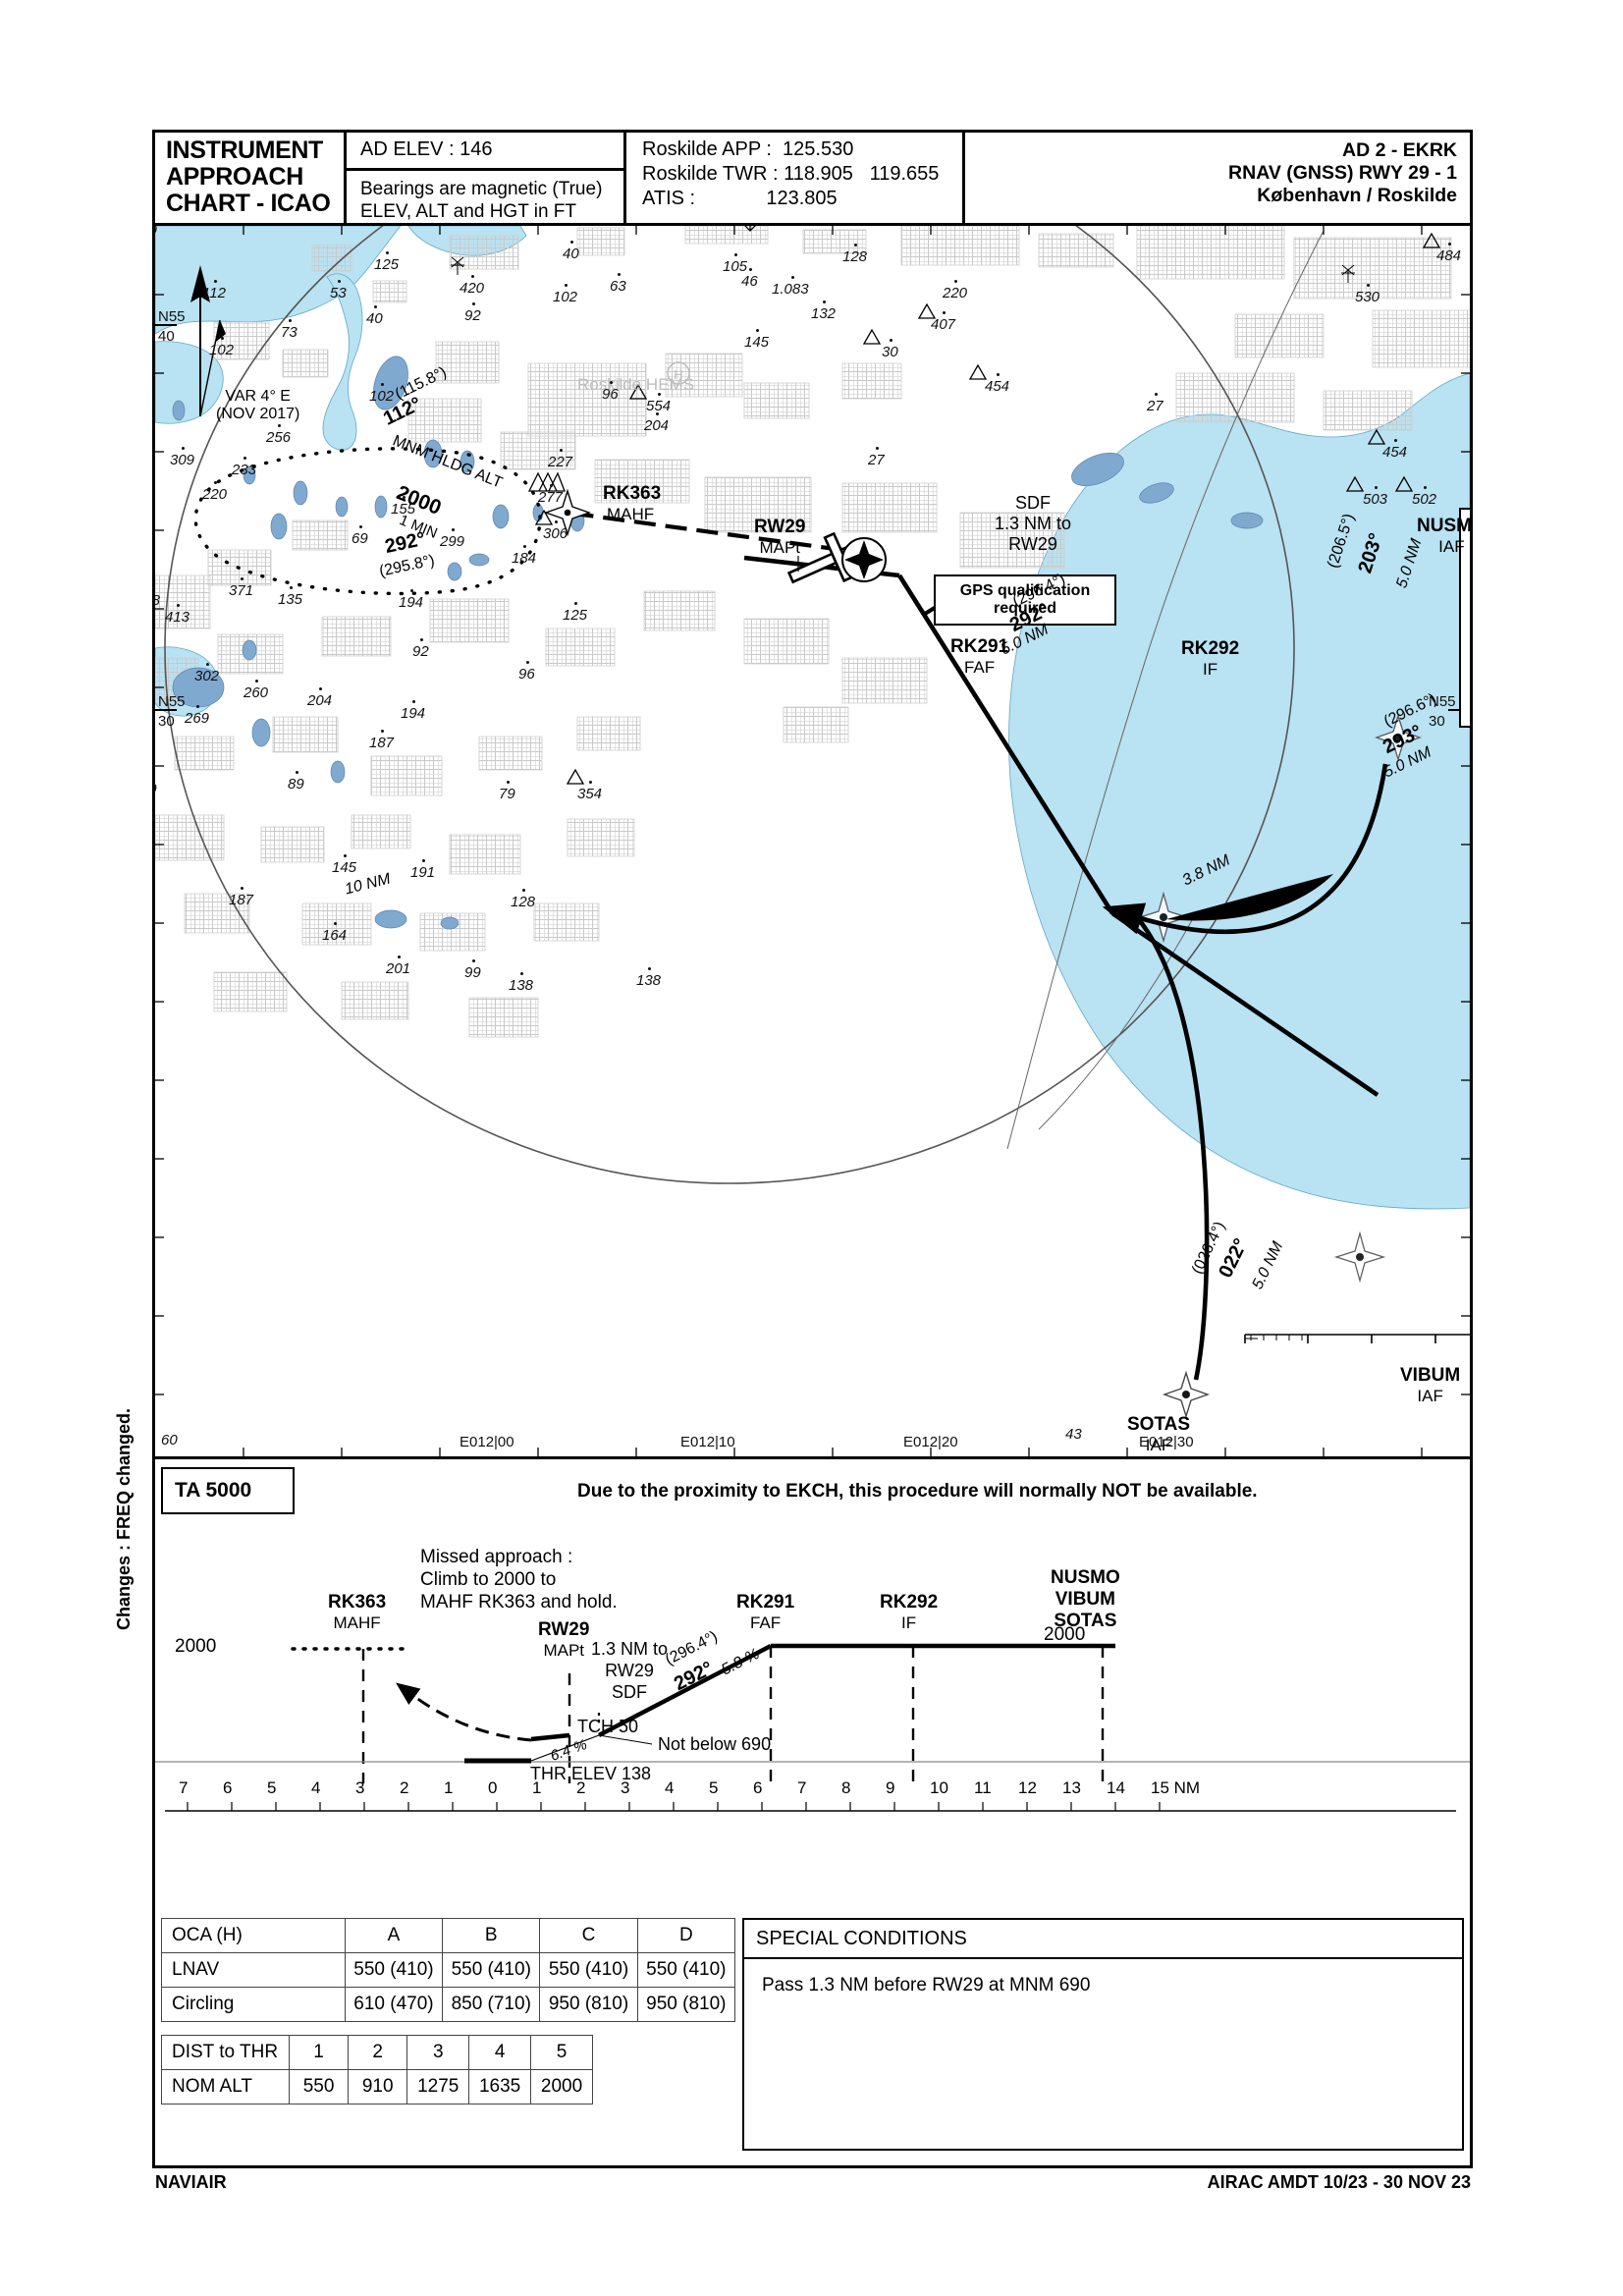 The image size is (1623, 2296). Describe the element at coordinates (172, 316) in the screenshot. I see `graticule-left-0: N55` at that location.